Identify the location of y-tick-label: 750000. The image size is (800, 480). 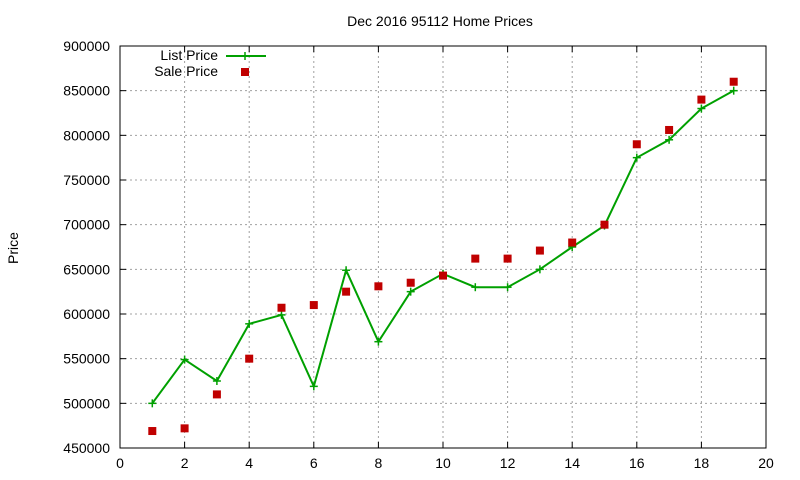
(86, 180).